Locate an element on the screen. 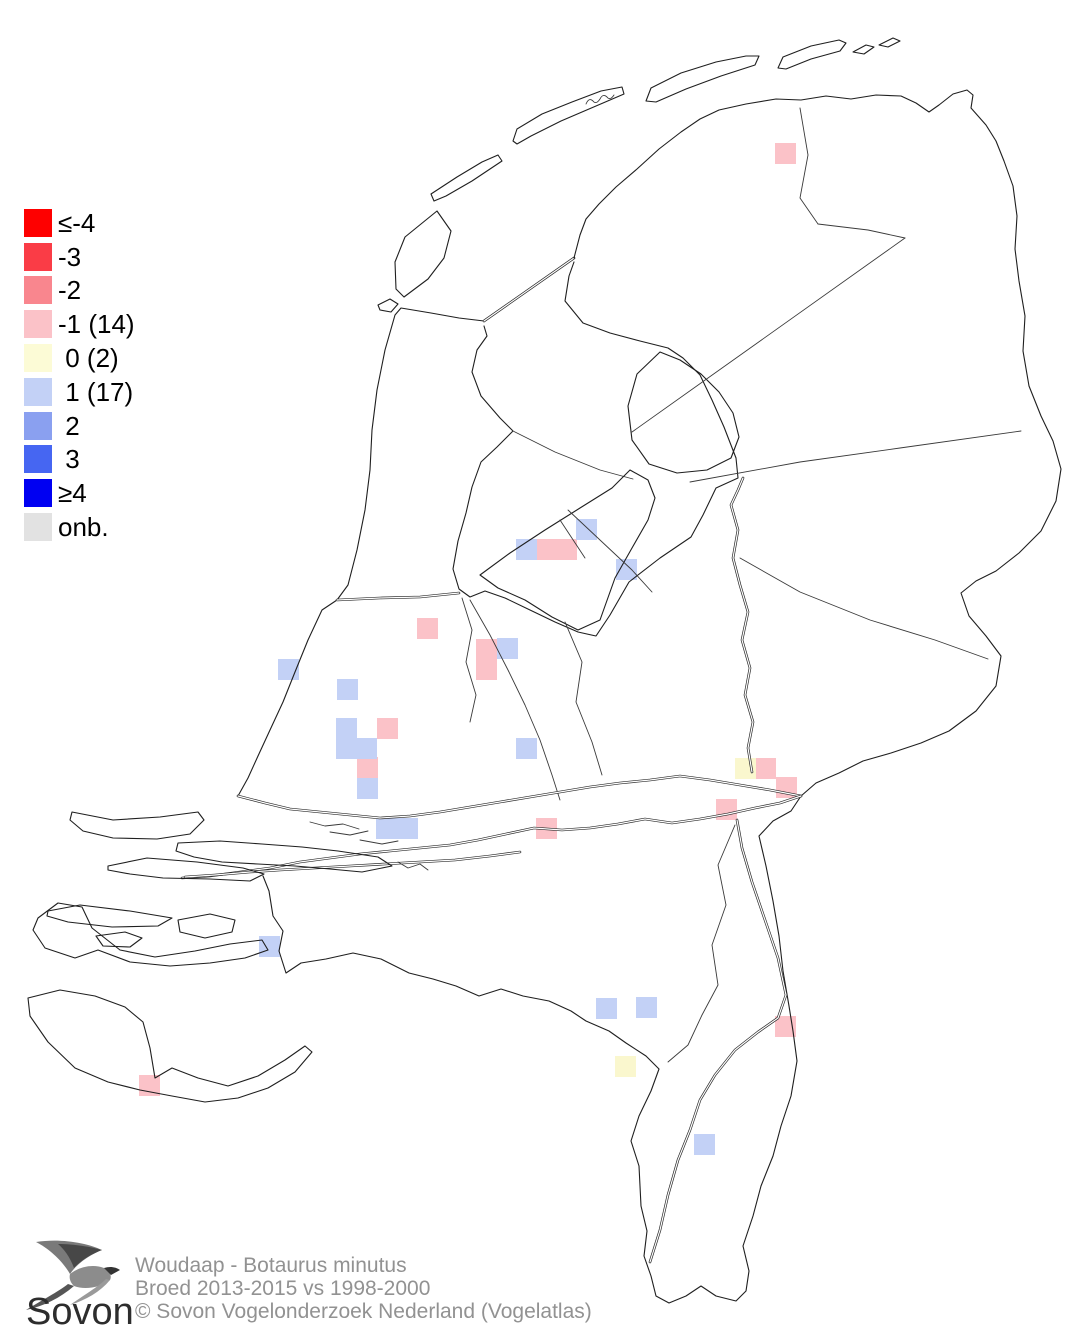 The image size is (1074, 1340). river-maas-inner is located at coordinates (718, 1041).